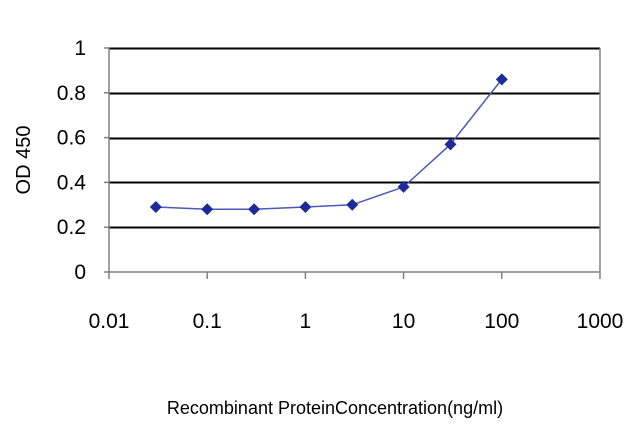  I want to click on y-tick-label: 1, so click(80, 48).